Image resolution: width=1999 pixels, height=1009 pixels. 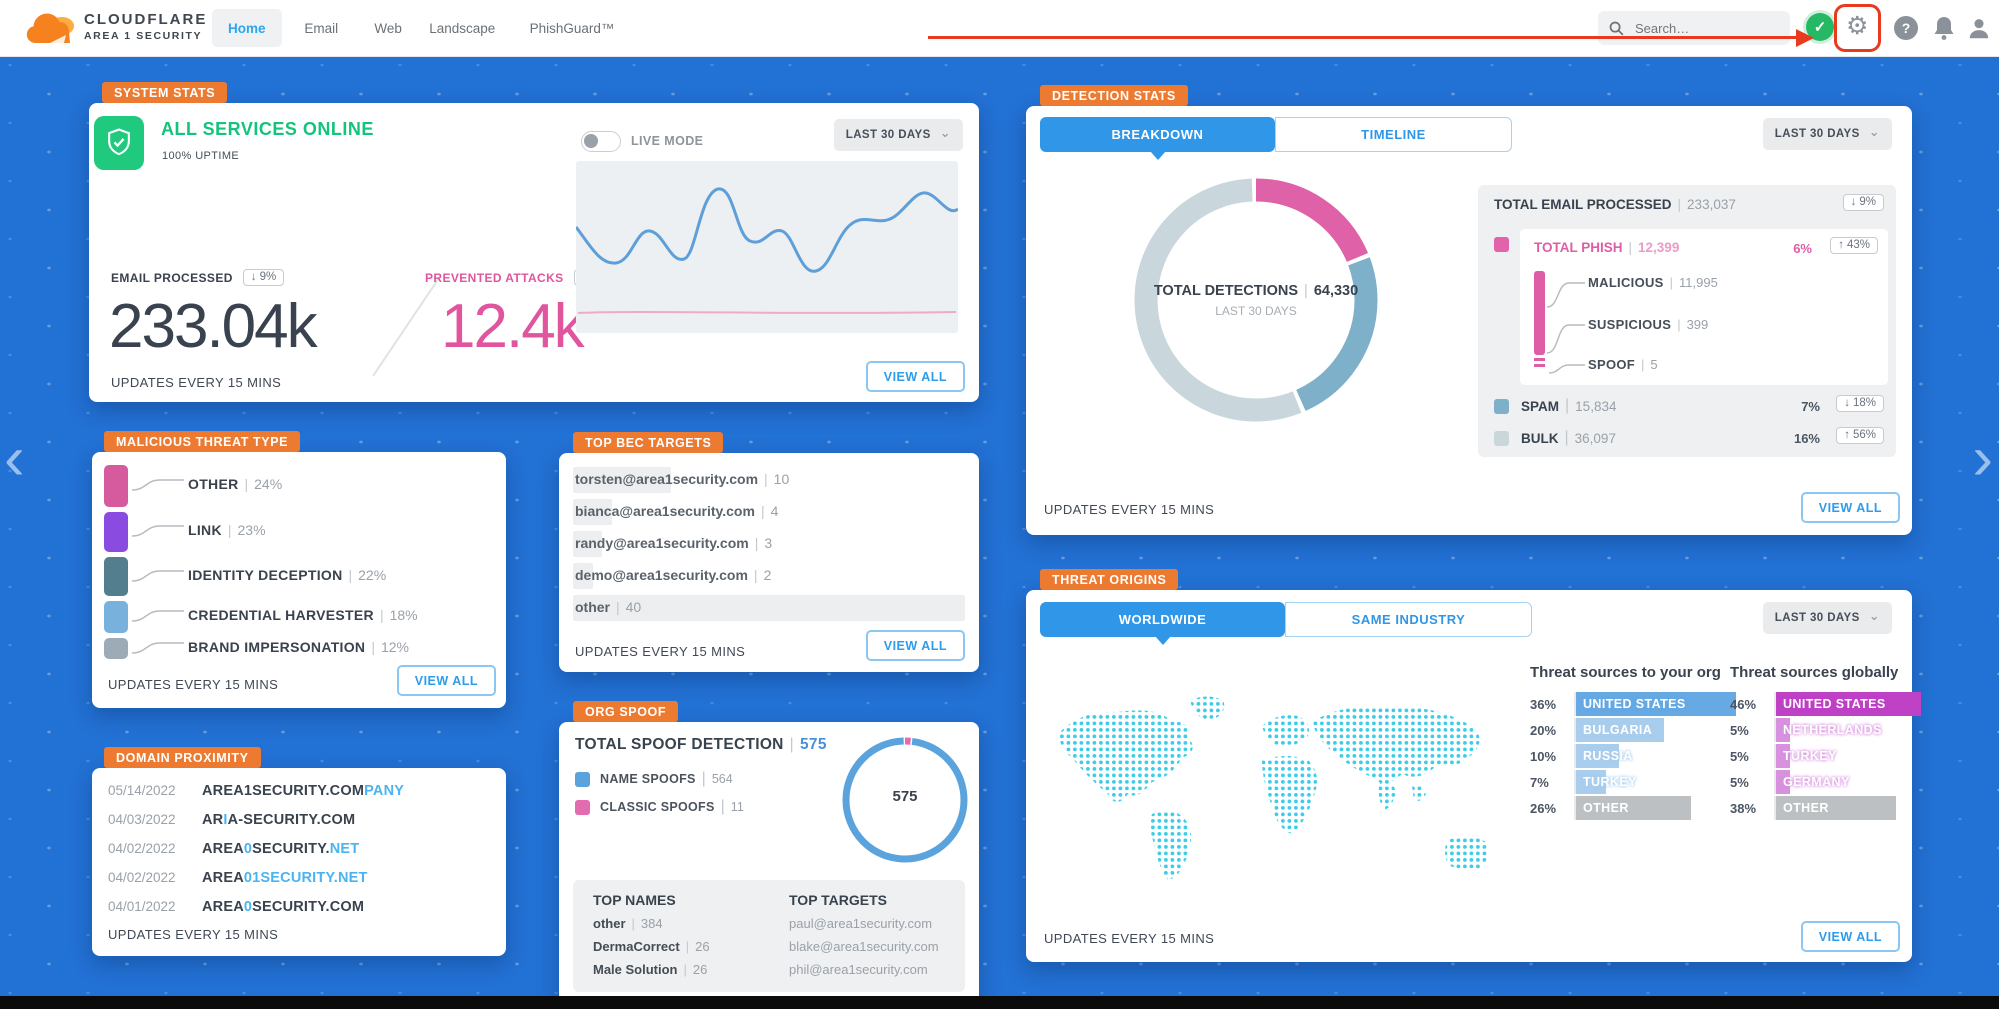 I want to click on nav-tab-email: Email, so click(x=321, y=28).